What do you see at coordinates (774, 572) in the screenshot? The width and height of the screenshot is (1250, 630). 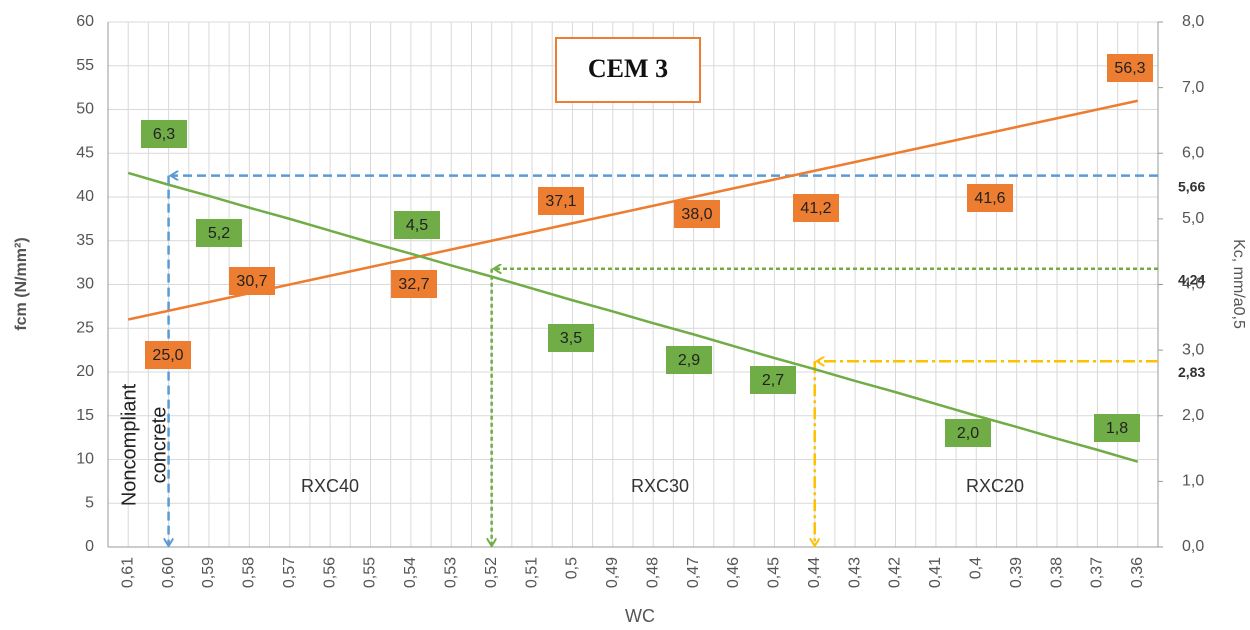 I see `x-tick-label: 0,45` at bounding box center [774, 572].